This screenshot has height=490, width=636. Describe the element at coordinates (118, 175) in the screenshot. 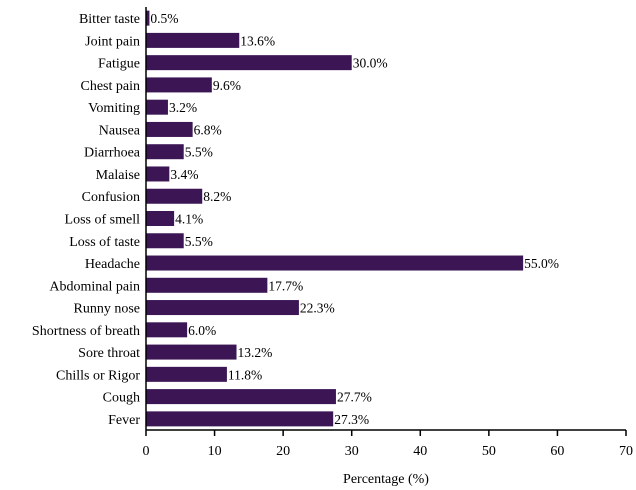

I see `category-label: Malaise` at that location.